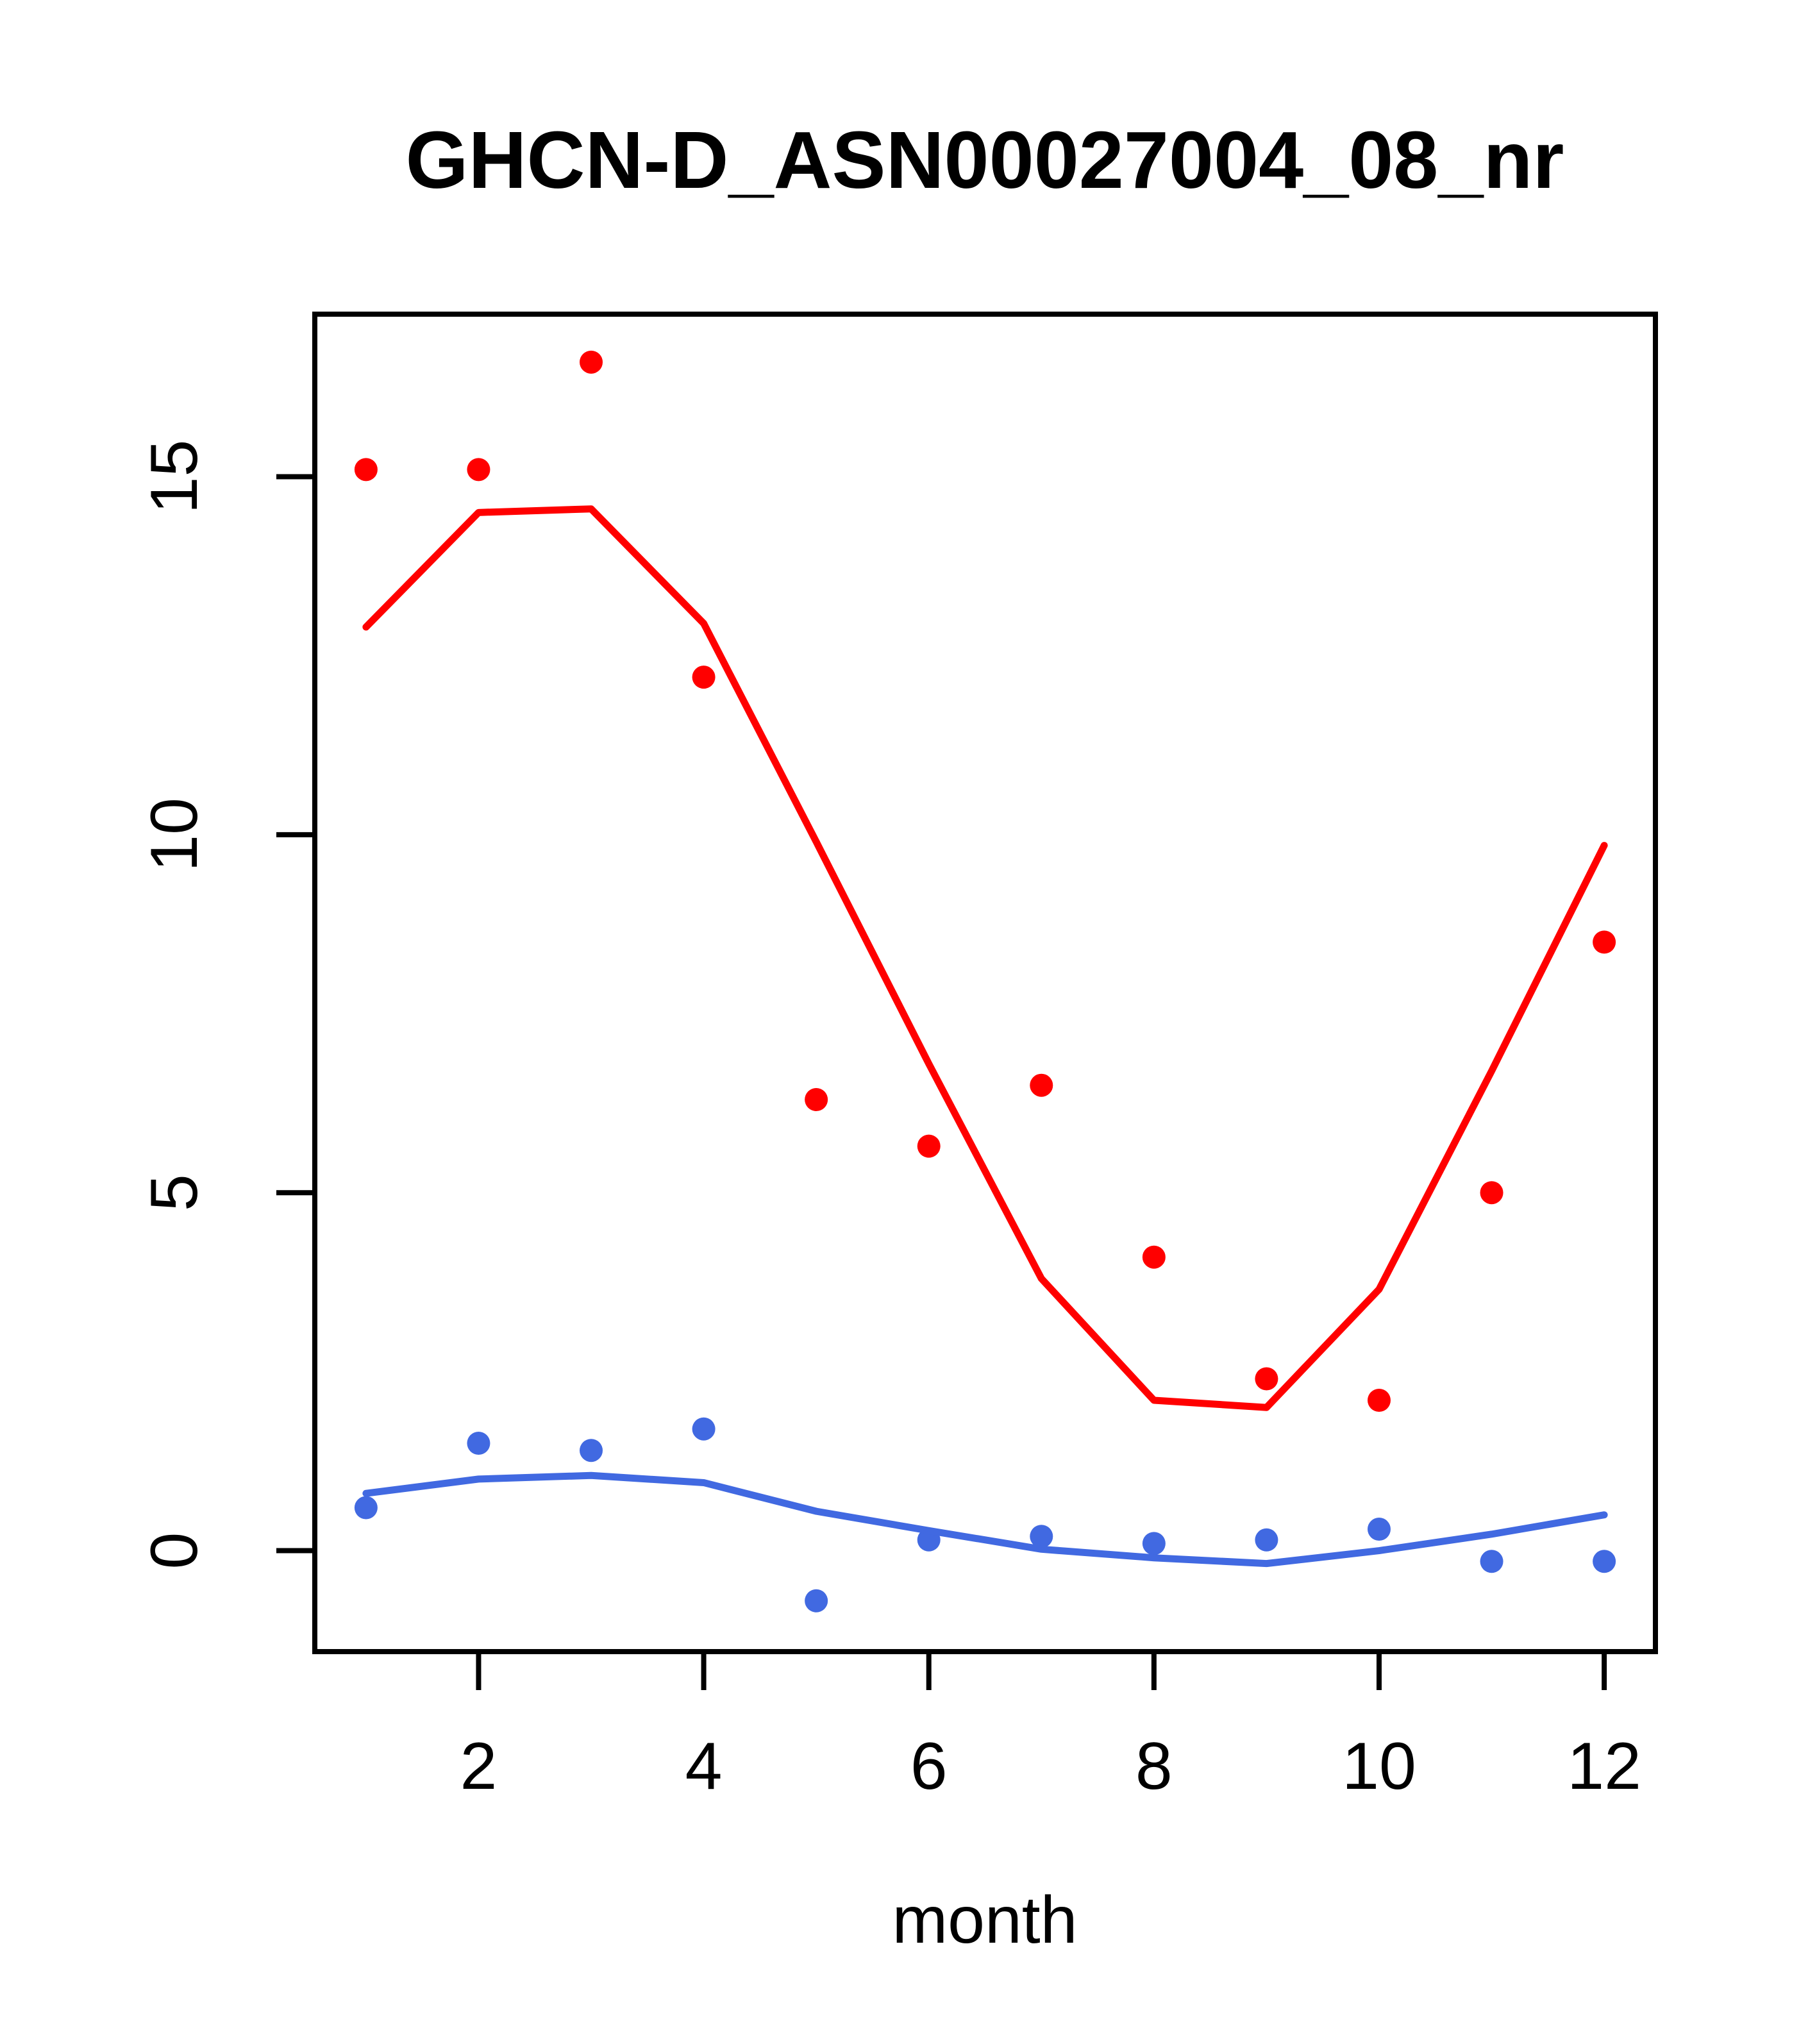 The height and width of the screenshot is (2044, 1817). Describe the element at coordinates (226, 1005) in the screenshot. I see `y-axis: 0 5 10 15` at that location.